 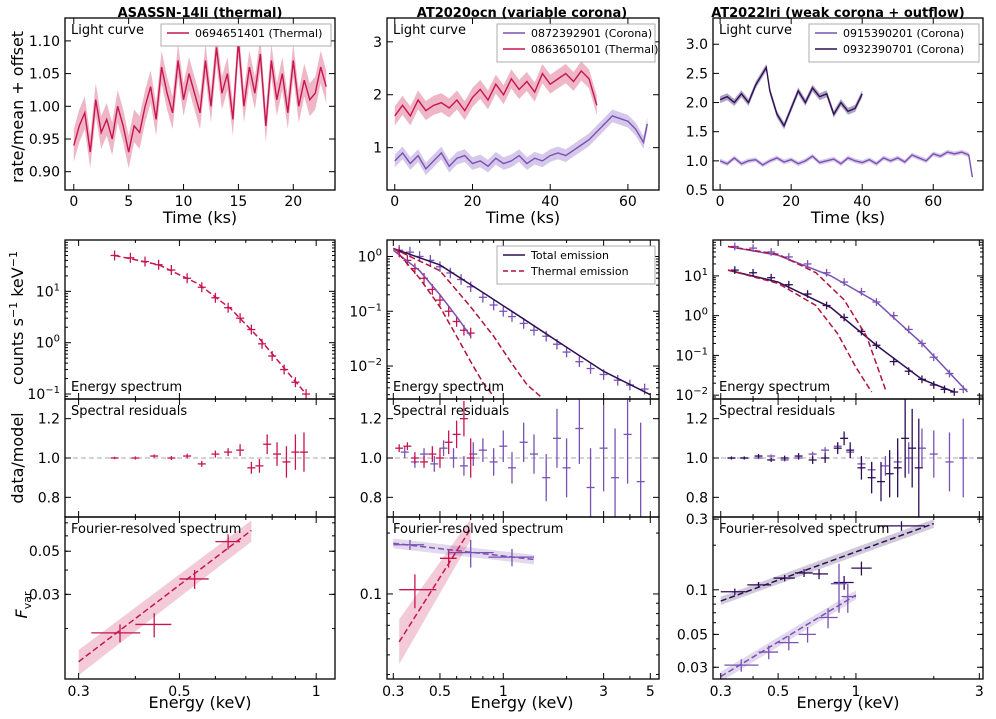 I want to click on legend-entry: 0694651401 (Thermal), so click(x=258, y=33).